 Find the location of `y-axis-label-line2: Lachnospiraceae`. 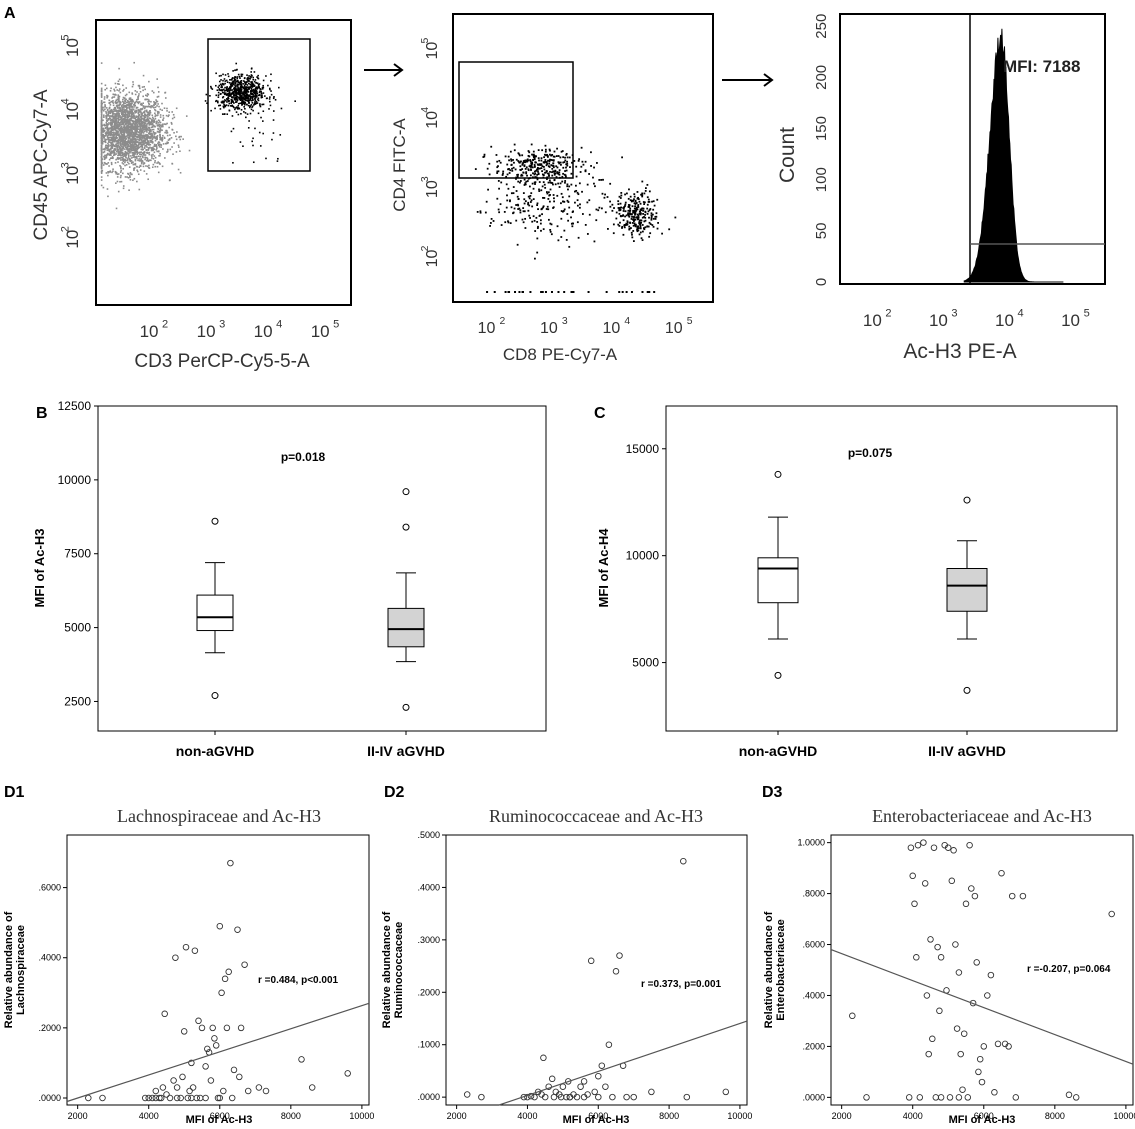

y-axis-label-line2: Lachnospiraceae is located at coordinates (21, 970).